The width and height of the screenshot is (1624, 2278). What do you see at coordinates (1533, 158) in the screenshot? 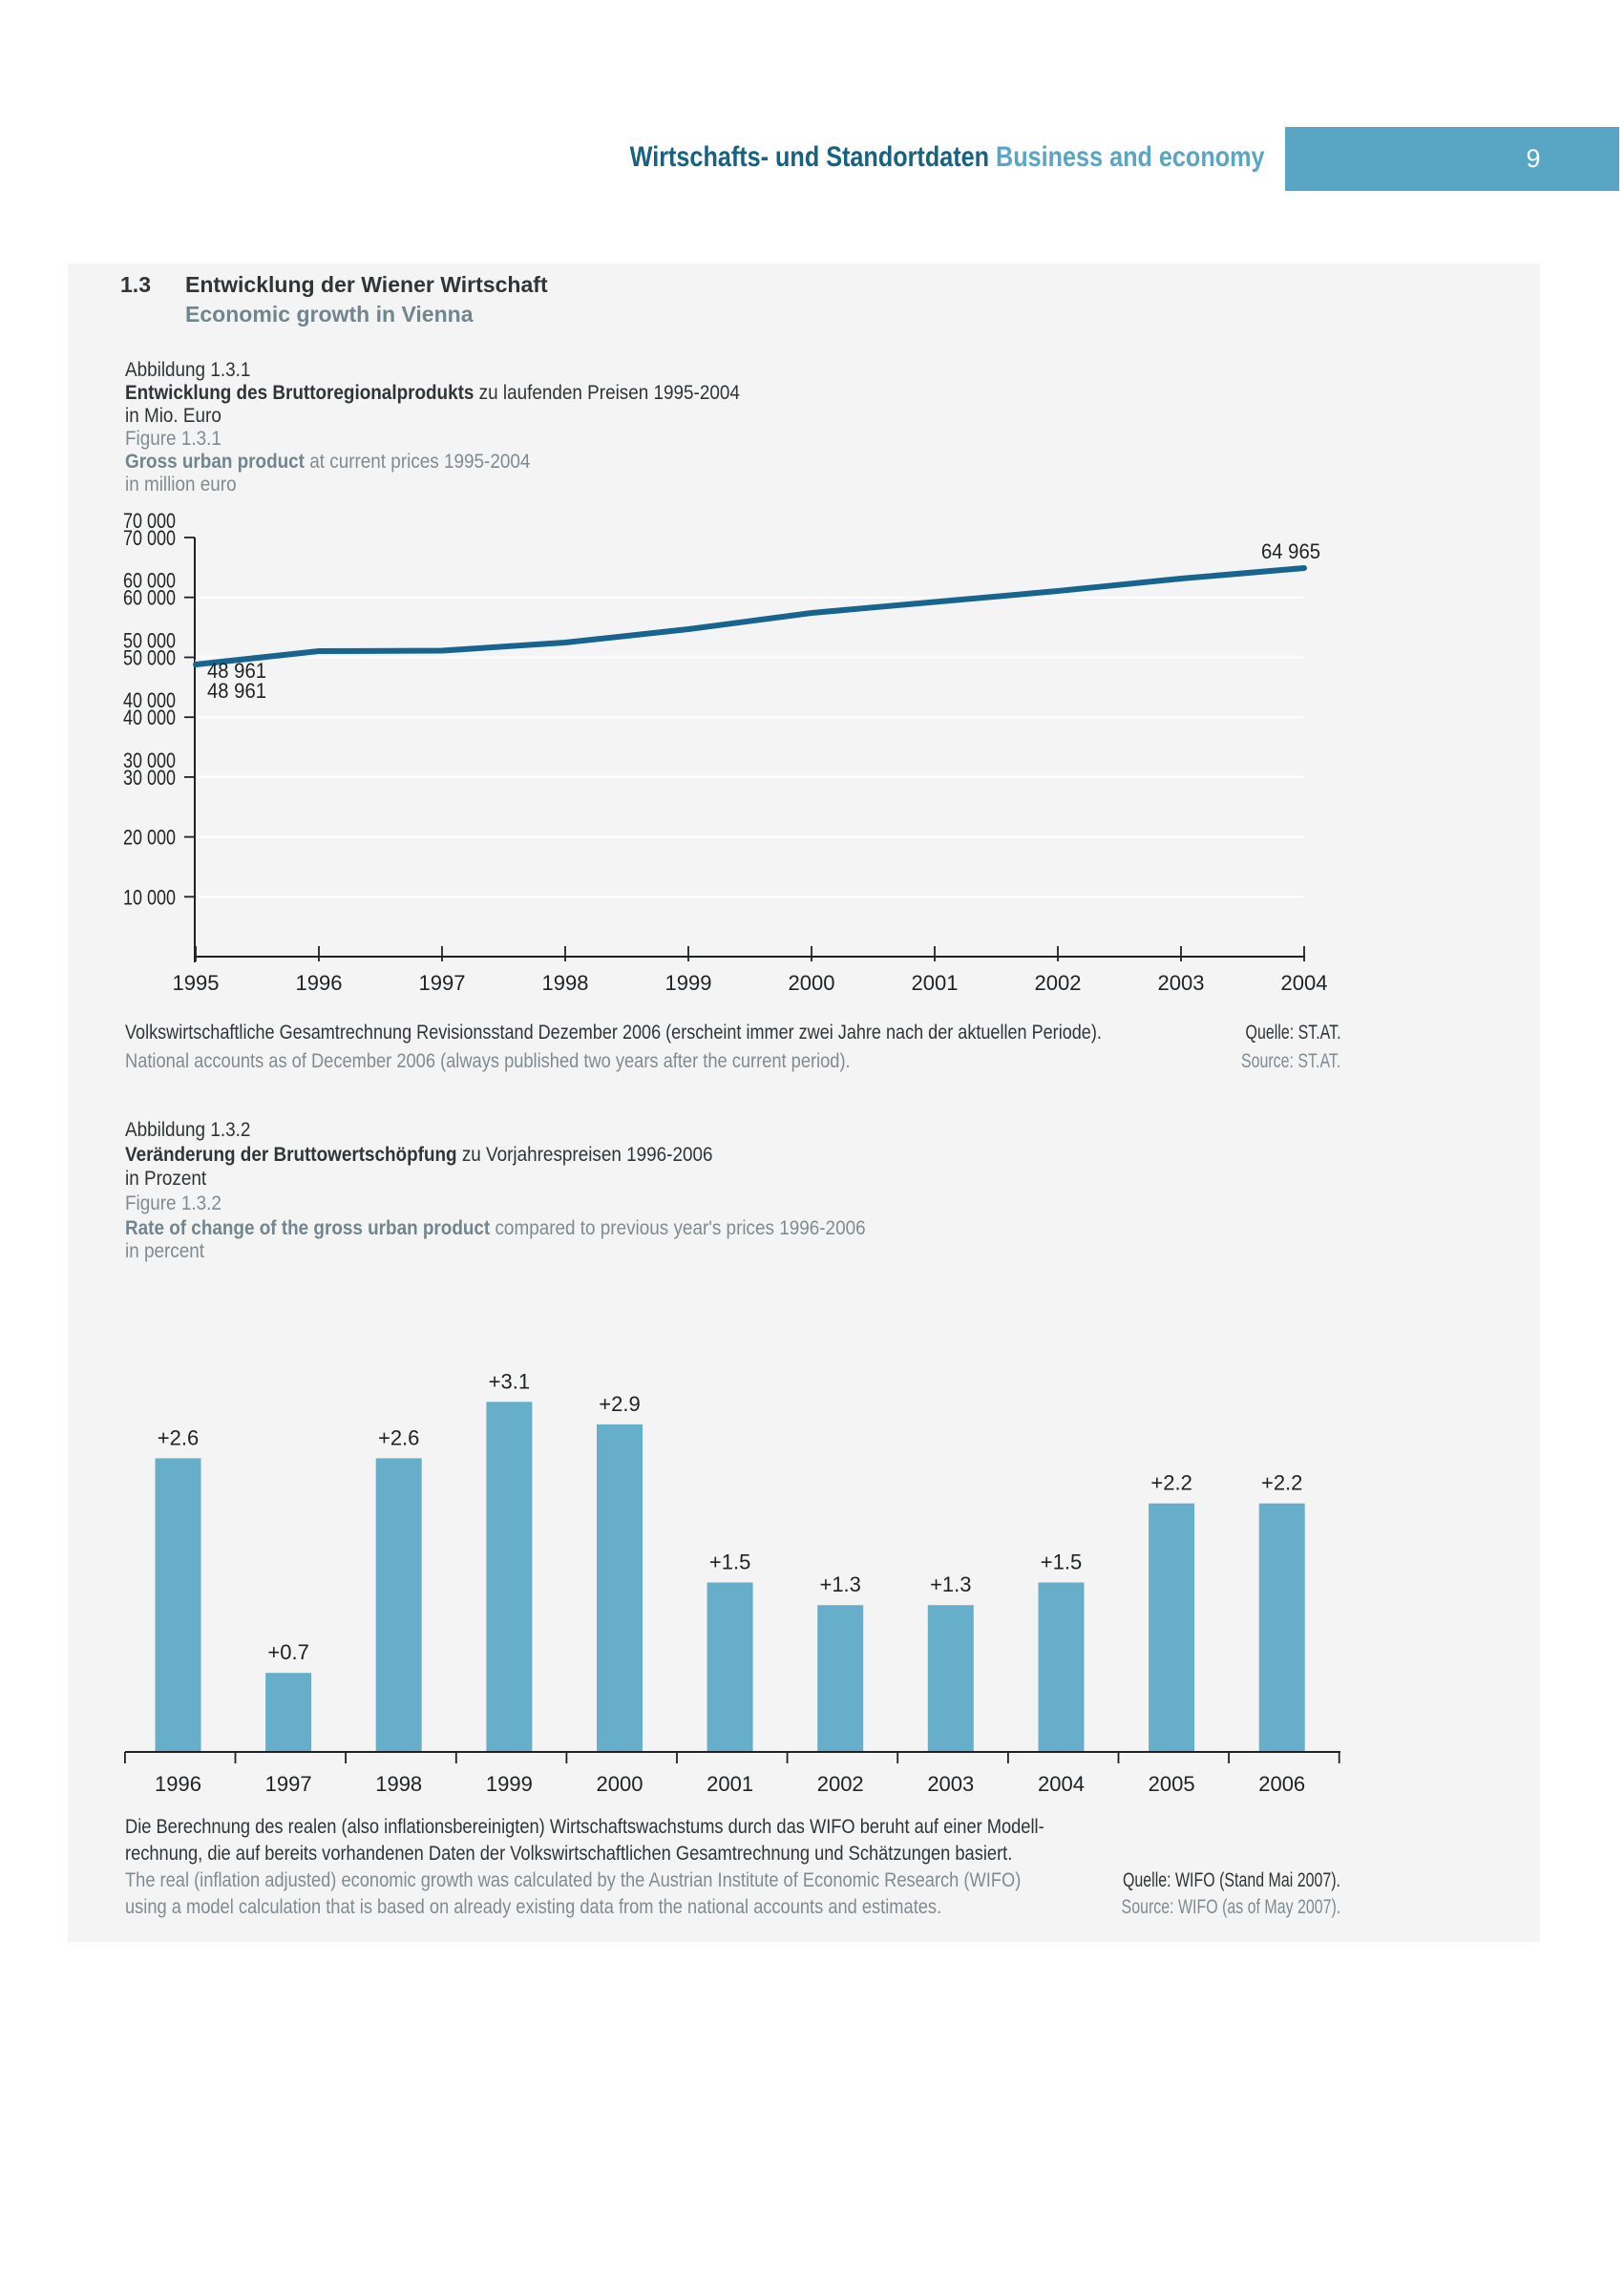
I see `svg-text: 9` at bounding box center [1533, 158].